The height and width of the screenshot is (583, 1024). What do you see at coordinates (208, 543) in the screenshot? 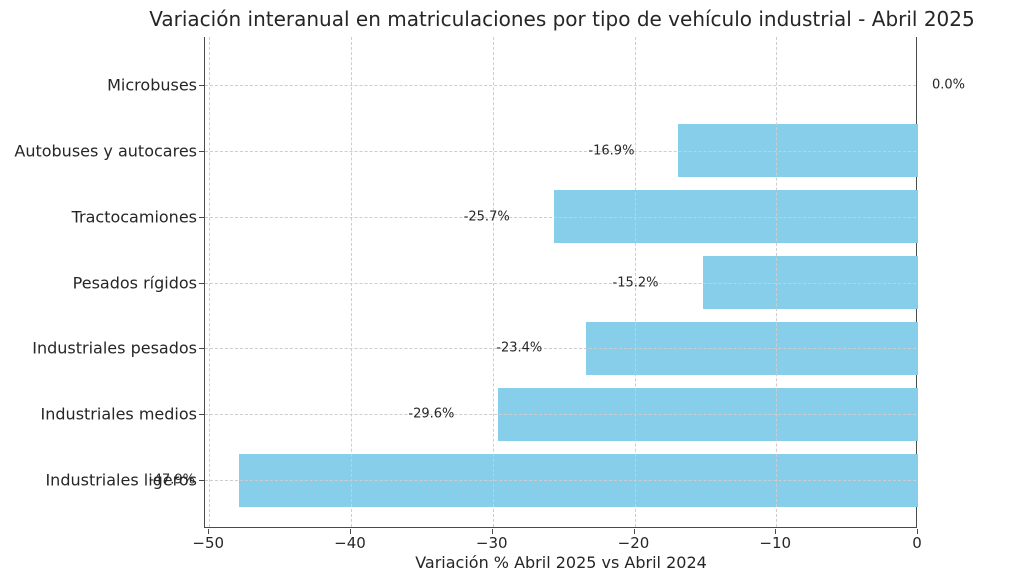
I see `x-tick-label: −50` at bounding box center [208, 543].